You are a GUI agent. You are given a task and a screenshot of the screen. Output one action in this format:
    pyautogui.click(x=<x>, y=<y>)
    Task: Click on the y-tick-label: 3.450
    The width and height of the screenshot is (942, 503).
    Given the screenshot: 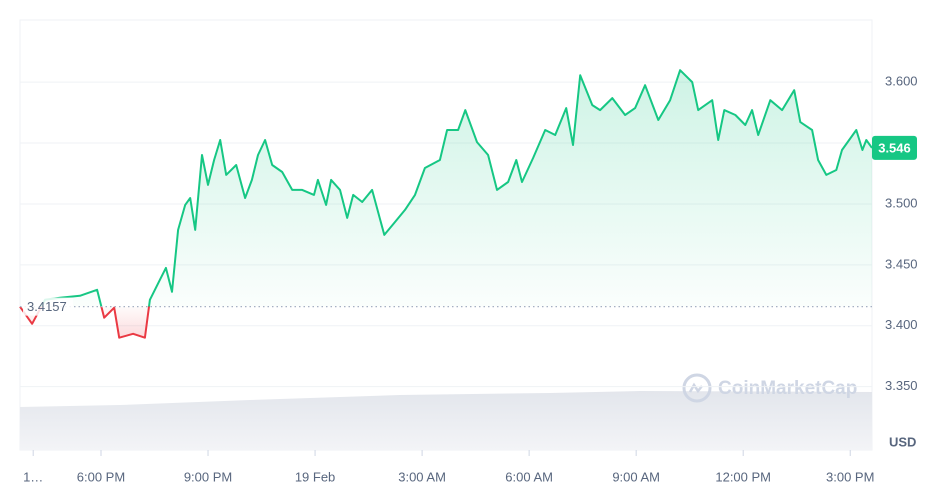 What is the action you would take?
    pyautogui.click(x=901, y=263)
    